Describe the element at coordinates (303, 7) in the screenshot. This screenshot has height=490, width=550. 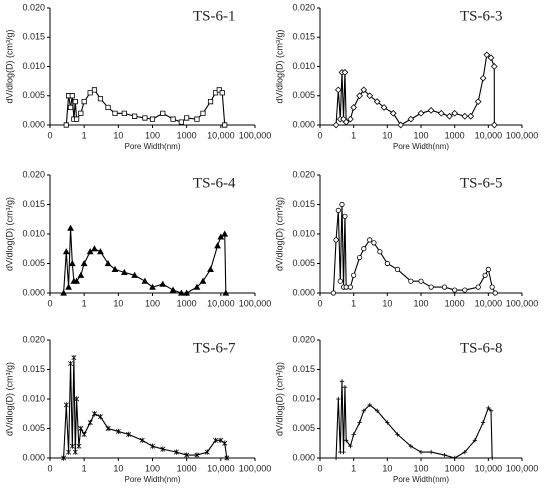
I see `y-tick-label: 0.020` at that location.